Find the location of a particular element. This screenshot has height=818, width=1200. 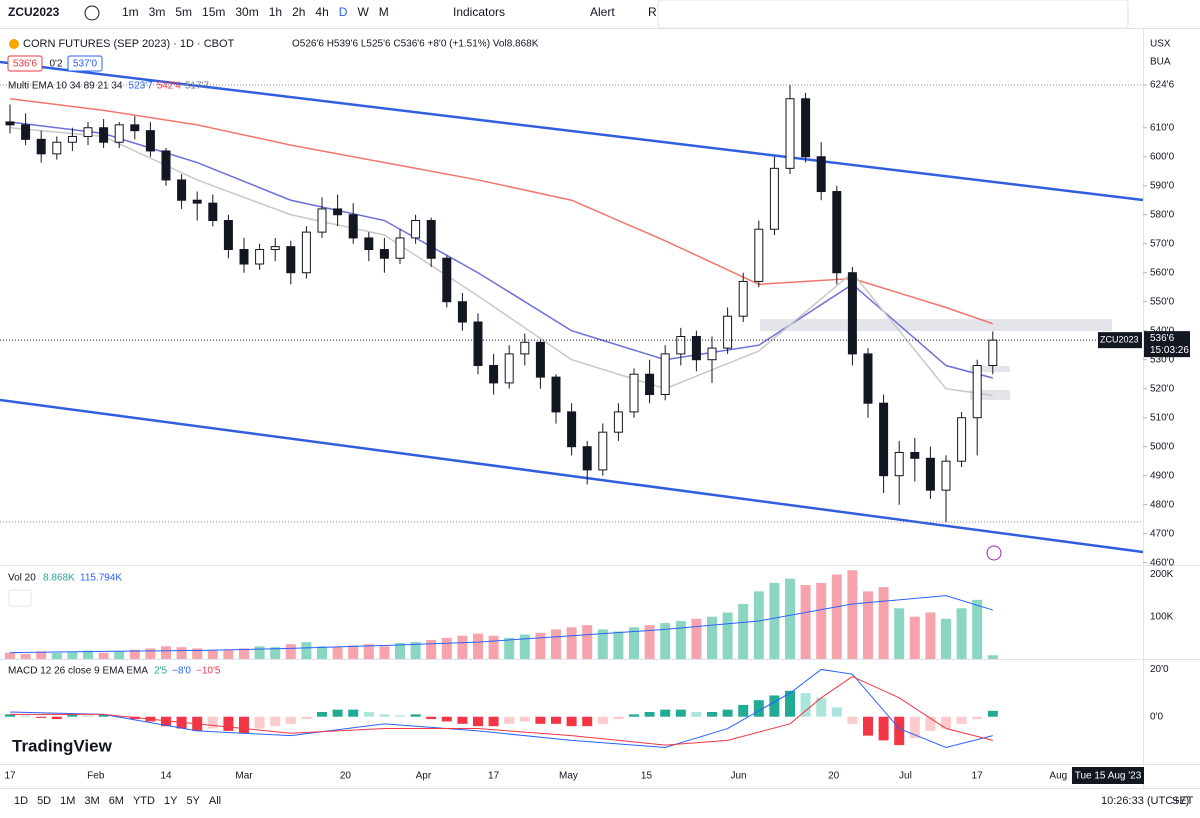

last-price-box is located at coordinates (1167, 344).